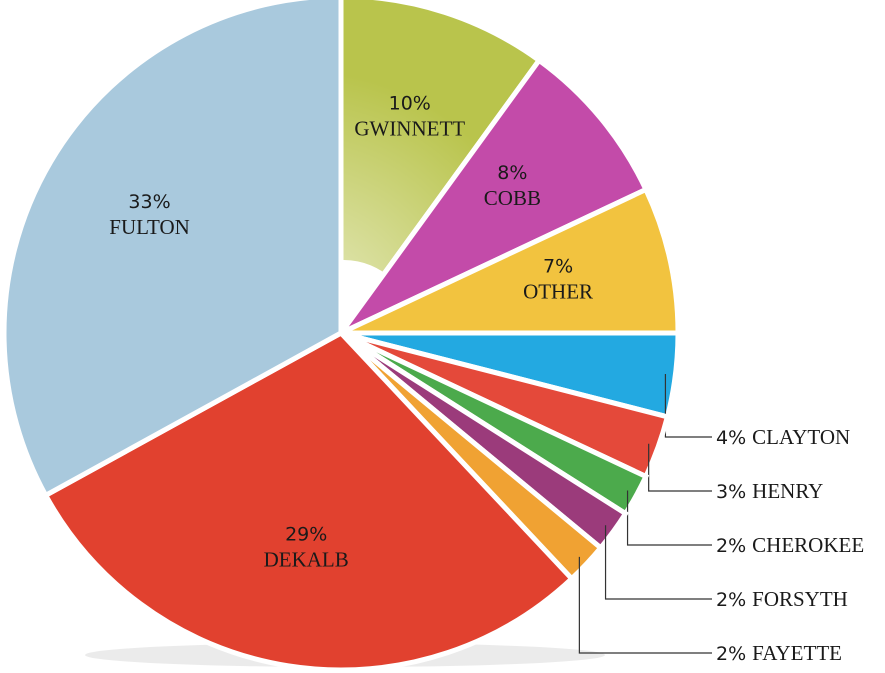 The width and height of the screenshot is (885, 673). What do you see at coordinates (149, 227) in the screenshot?
I see `slice-name: FULTON` at bounding box center [149, 227].